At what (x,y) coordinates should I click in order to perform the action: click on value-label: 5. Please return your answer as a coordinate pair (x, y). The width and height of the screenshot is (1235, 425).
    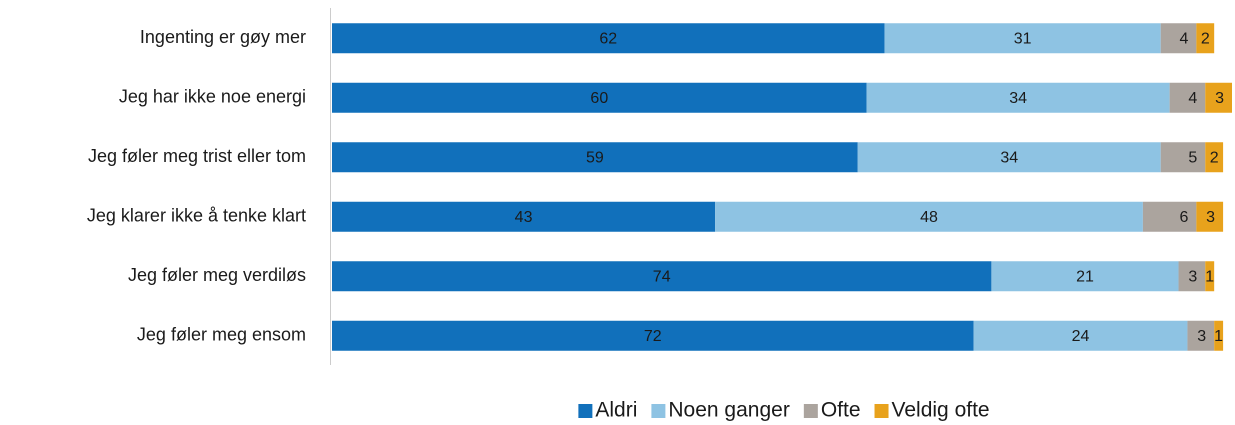
    Looking at the image, I should click on (1192, 157).